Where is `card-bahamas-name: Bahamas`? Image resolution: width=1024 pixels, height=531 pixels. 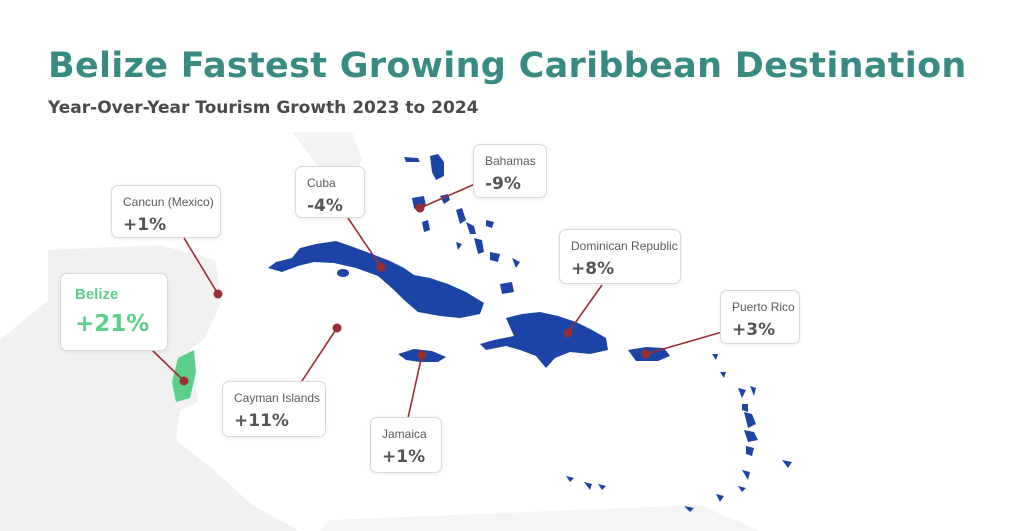 card-bahamas-name: Bahamas is located at coordinates (510, 161).